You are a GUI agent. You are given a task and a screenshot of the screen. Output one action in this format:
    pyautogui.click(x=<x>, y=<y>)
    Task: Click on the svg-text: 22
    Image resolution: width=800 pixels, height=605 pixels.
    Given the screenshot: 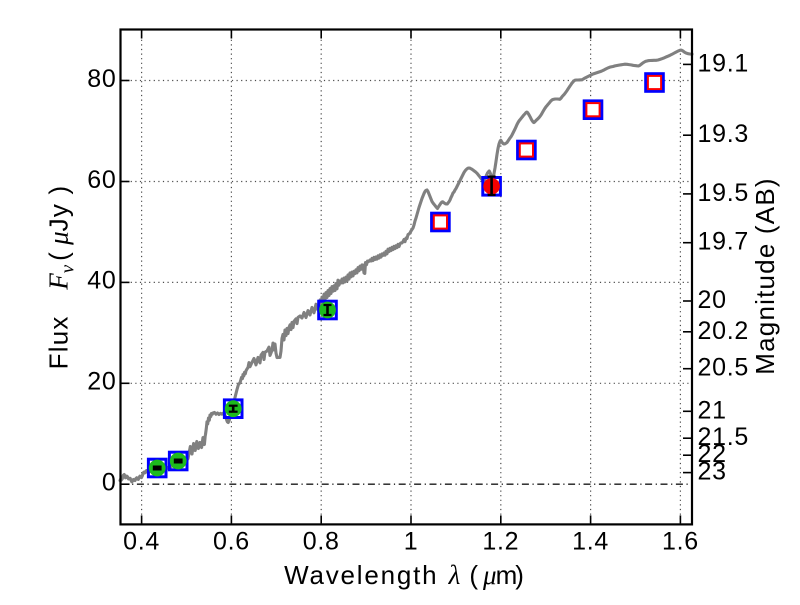 What is the action you would take?
    pyautogui.click(x=712, y=454)
    